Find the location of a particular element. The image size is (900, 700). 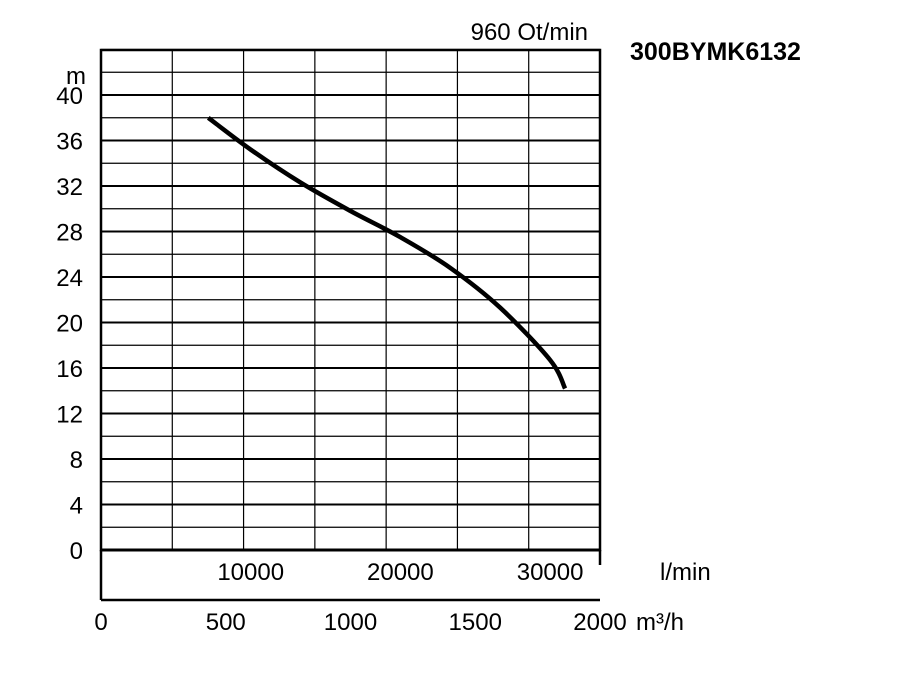

x-tick-label-m3h: 1500 is located at coordinates (475, 622).